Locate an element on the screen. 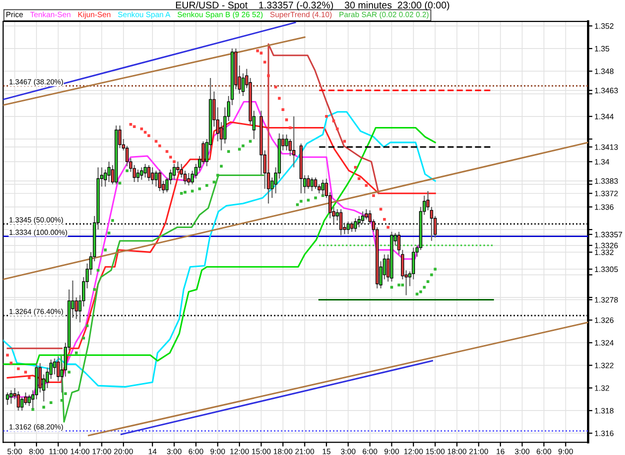 The width and height of the screenshot is (625, 455). chart-title: EUR/USD - Spot 1.33357 (-0.32%) 30 minutes 23:00 (0:00) is located at coordinates (313, 5).